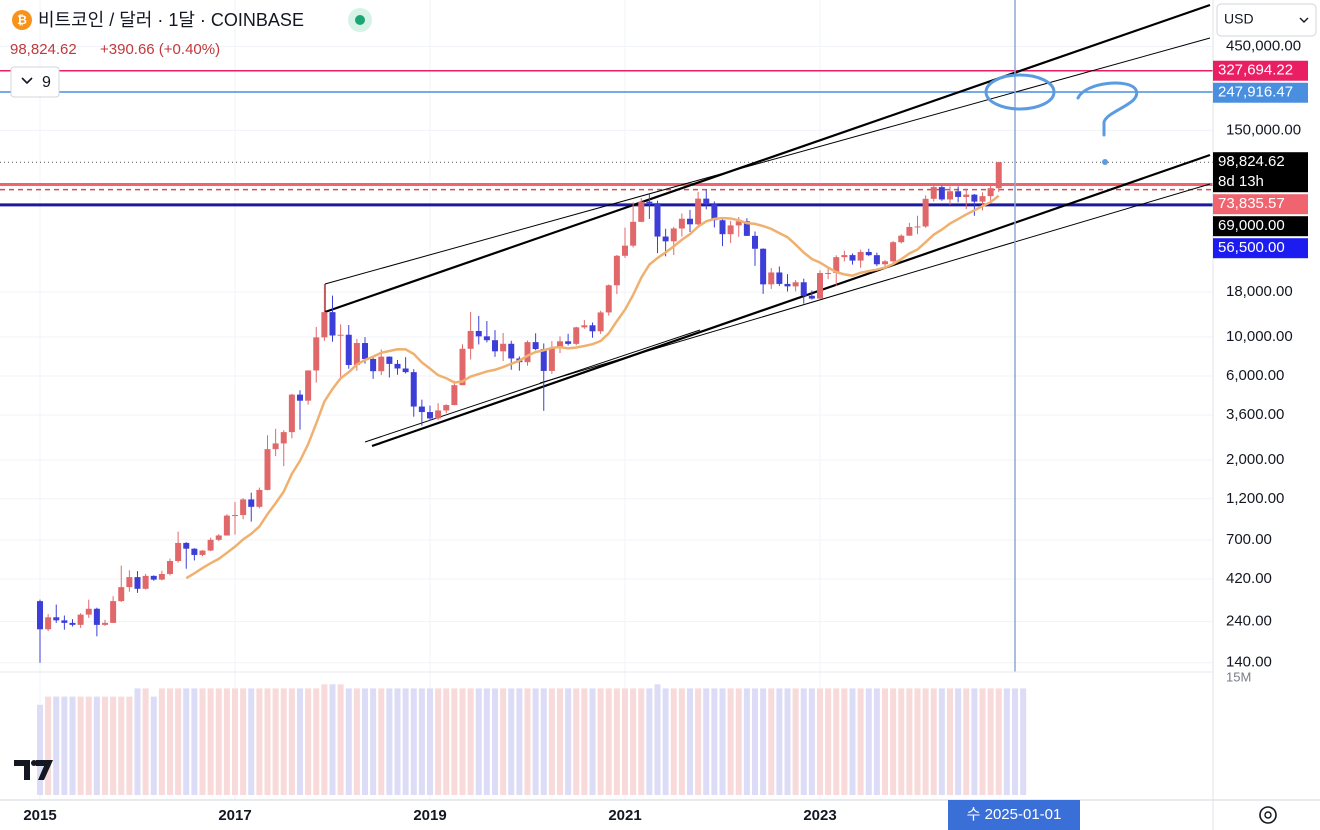 The width and height of the screenshot is (1320, 830). I want to click on status-dot, so click(360, 20).